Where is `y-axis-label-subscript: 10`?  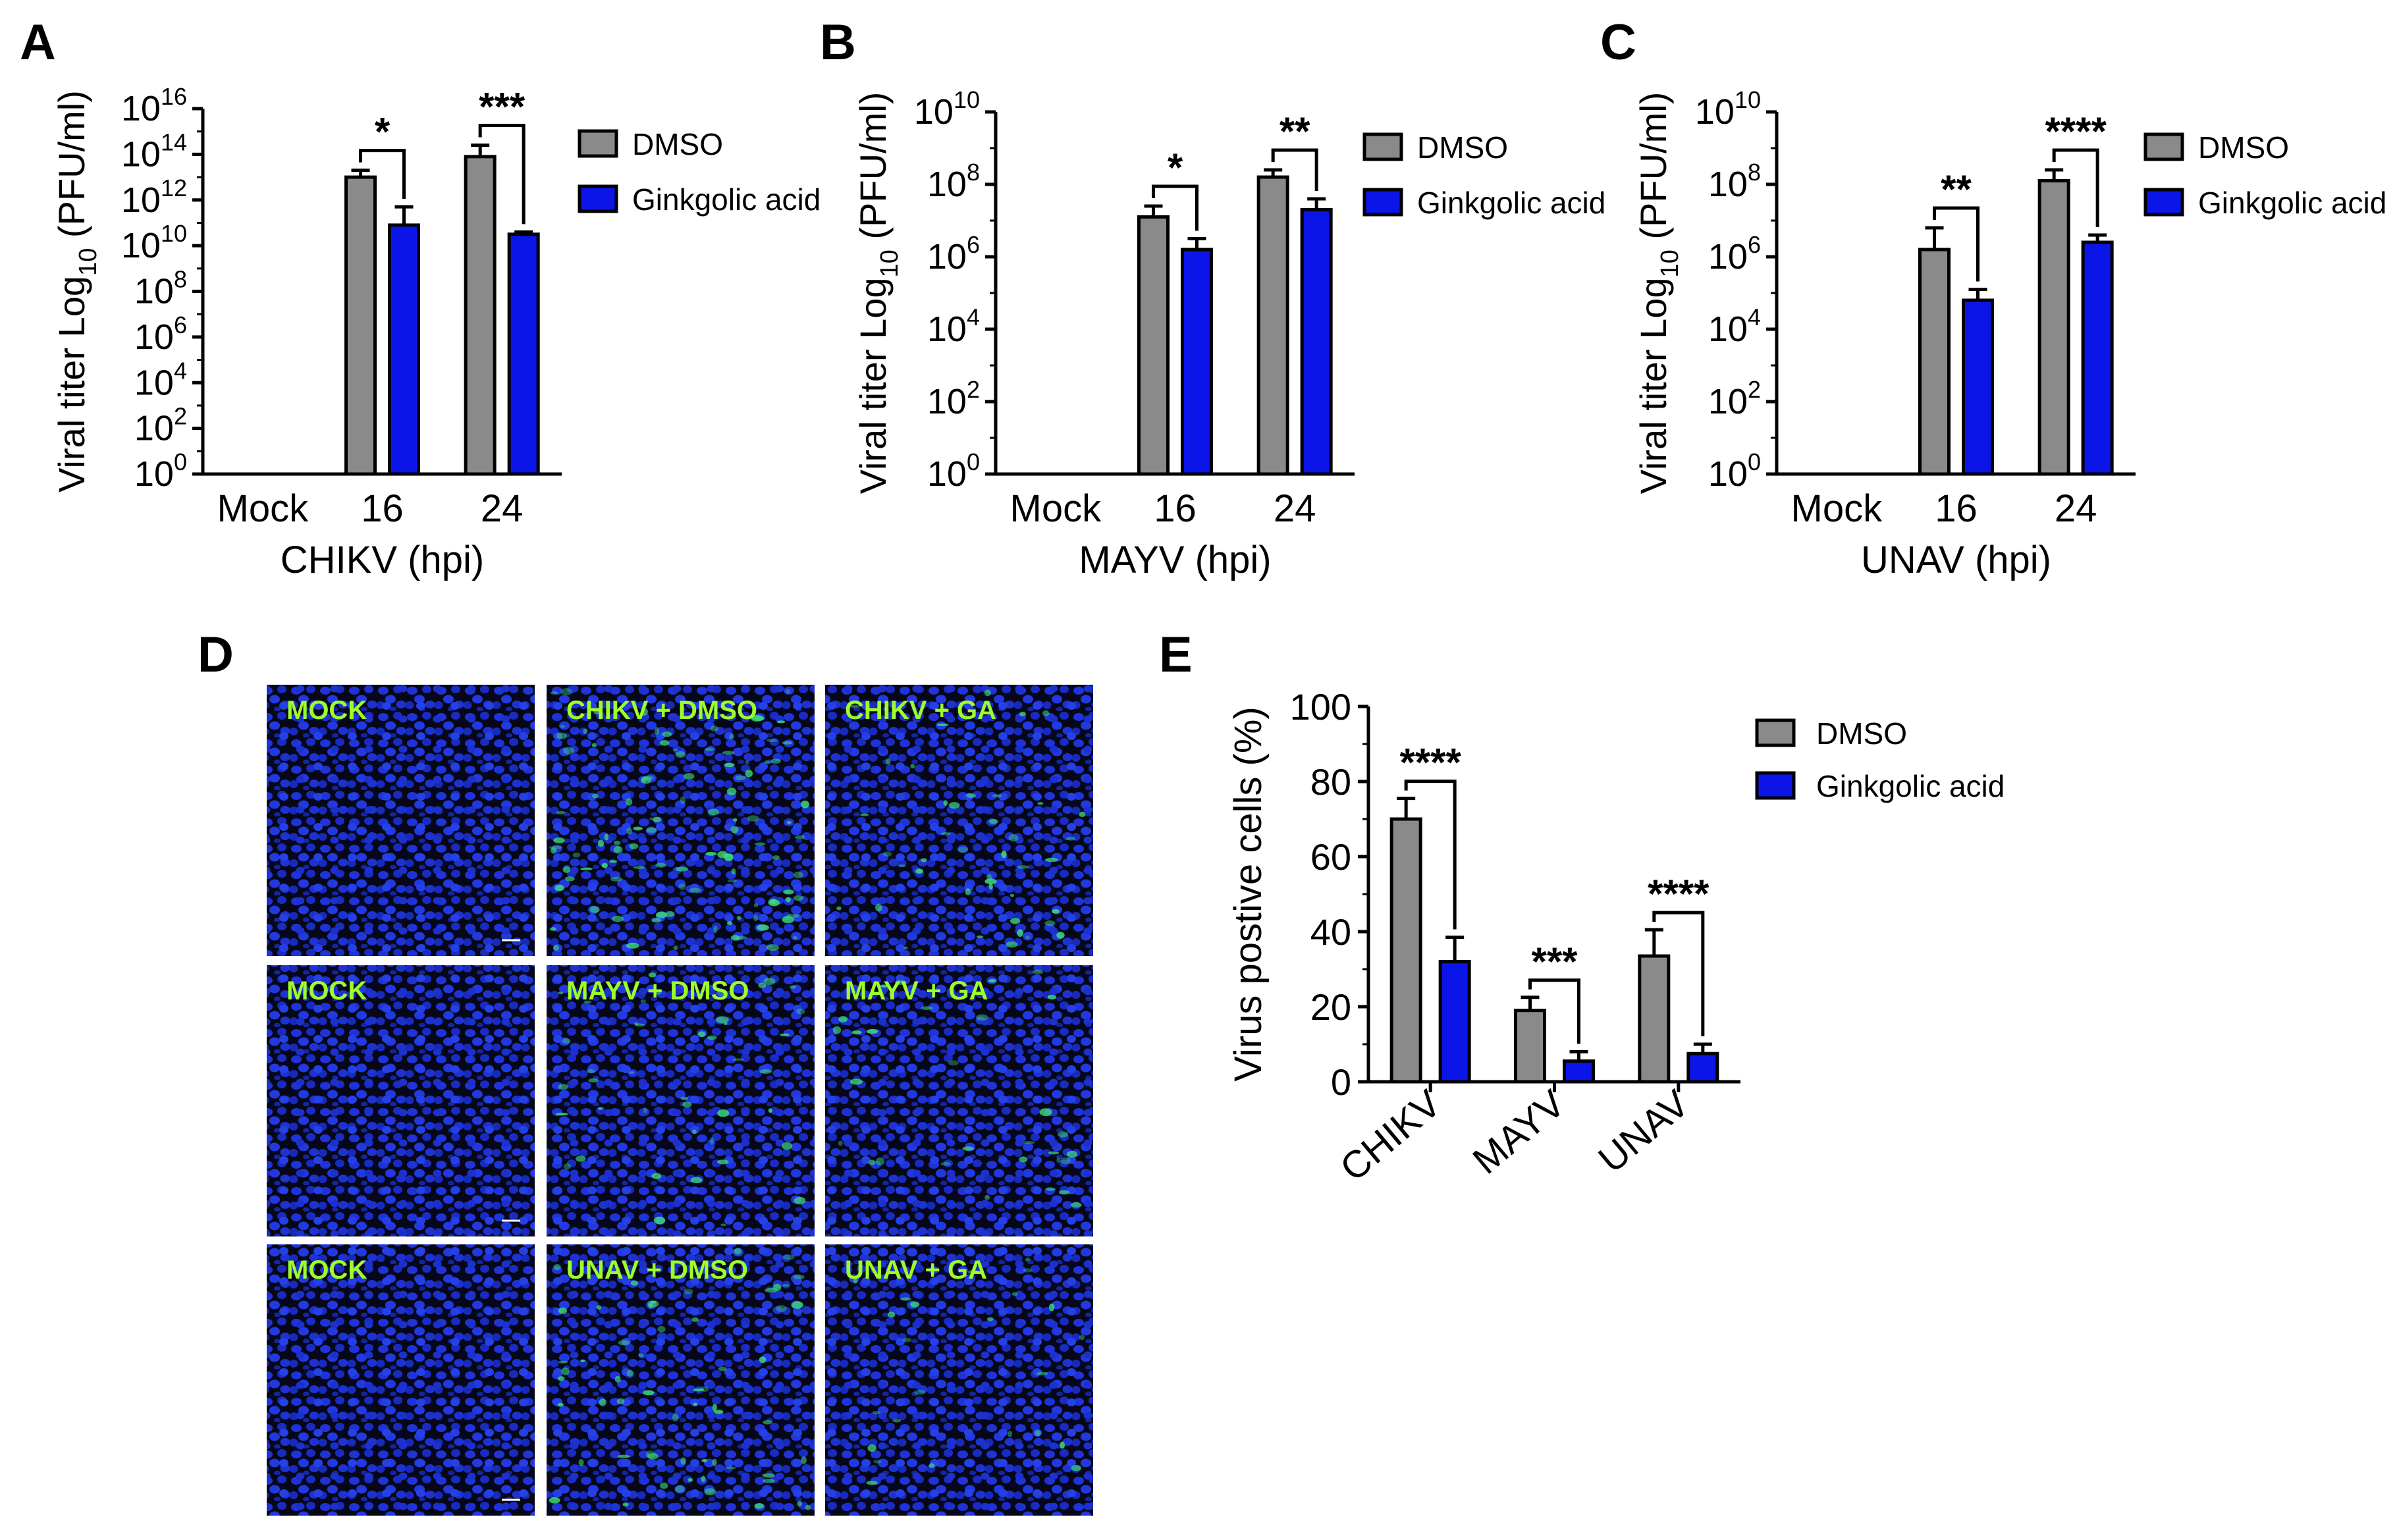
y-axis-label-subscript: 10 is located at coordinates (88, 262).